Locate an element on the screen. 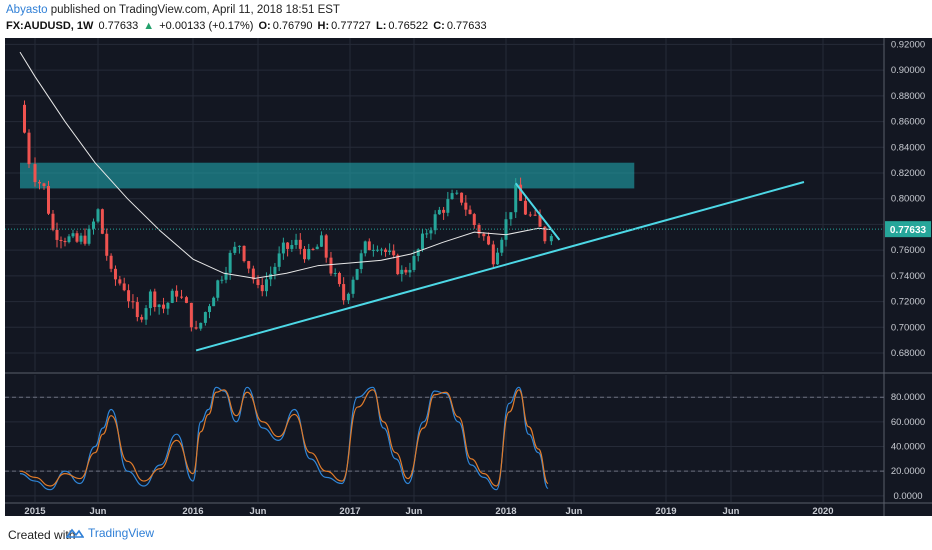 The width and height of the screenshot is (932, 550). stoch-k-line is located at coordinates (284, 438).